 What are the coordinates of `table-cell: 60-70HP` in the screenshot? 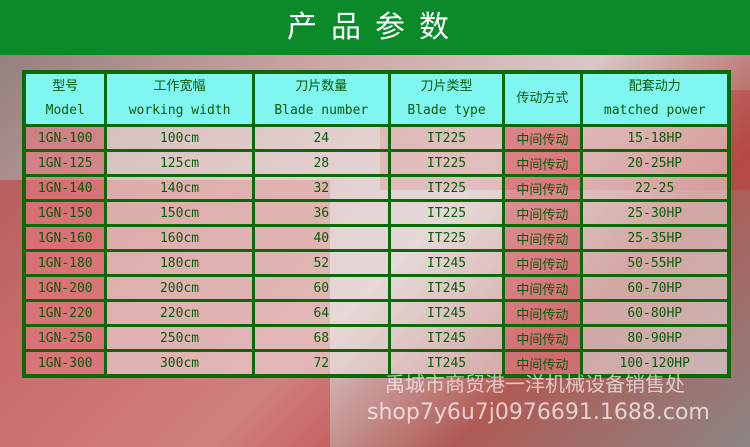 It's located at (655, 288).